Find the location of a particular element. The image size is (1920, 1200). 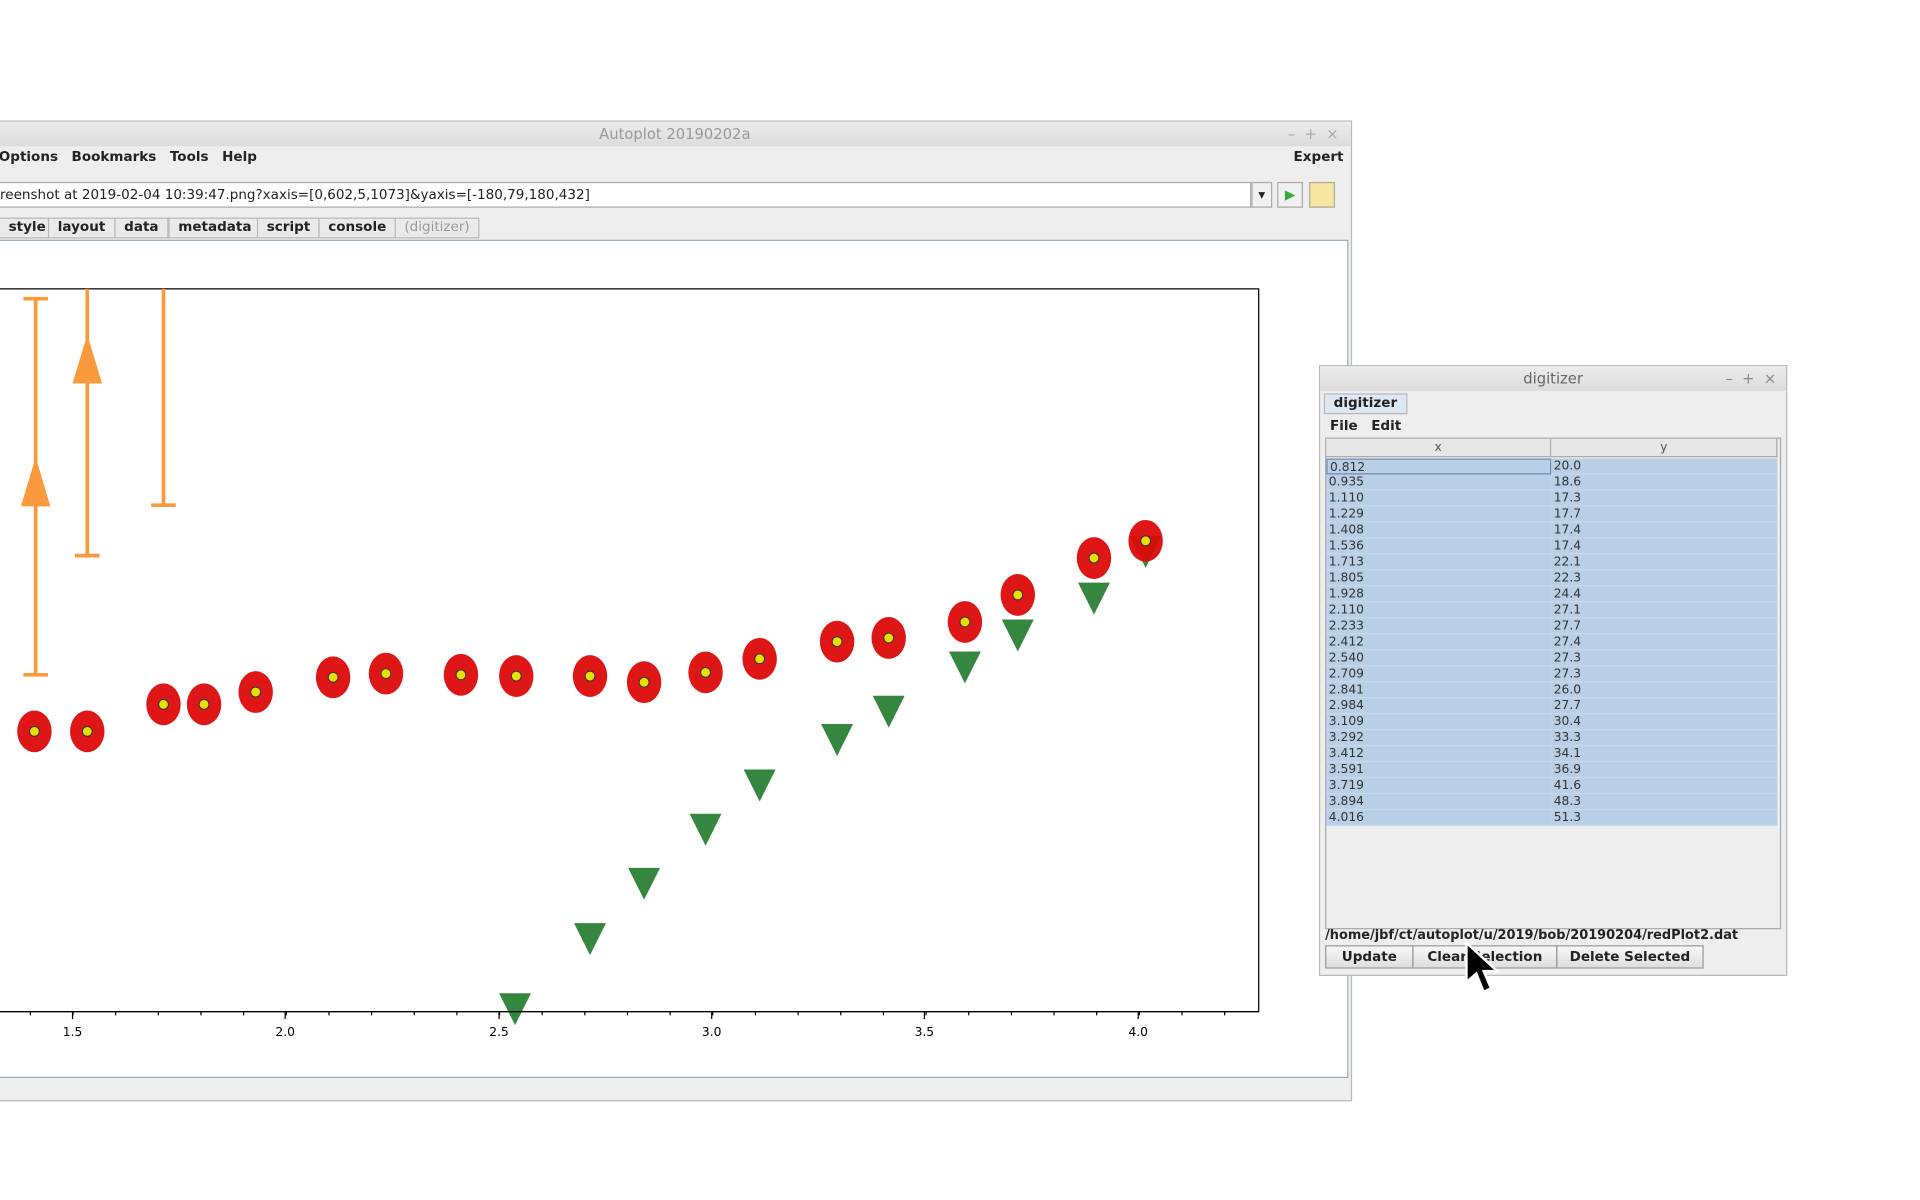

table-cell: 22.3 is located at coordinates (1664, 578).